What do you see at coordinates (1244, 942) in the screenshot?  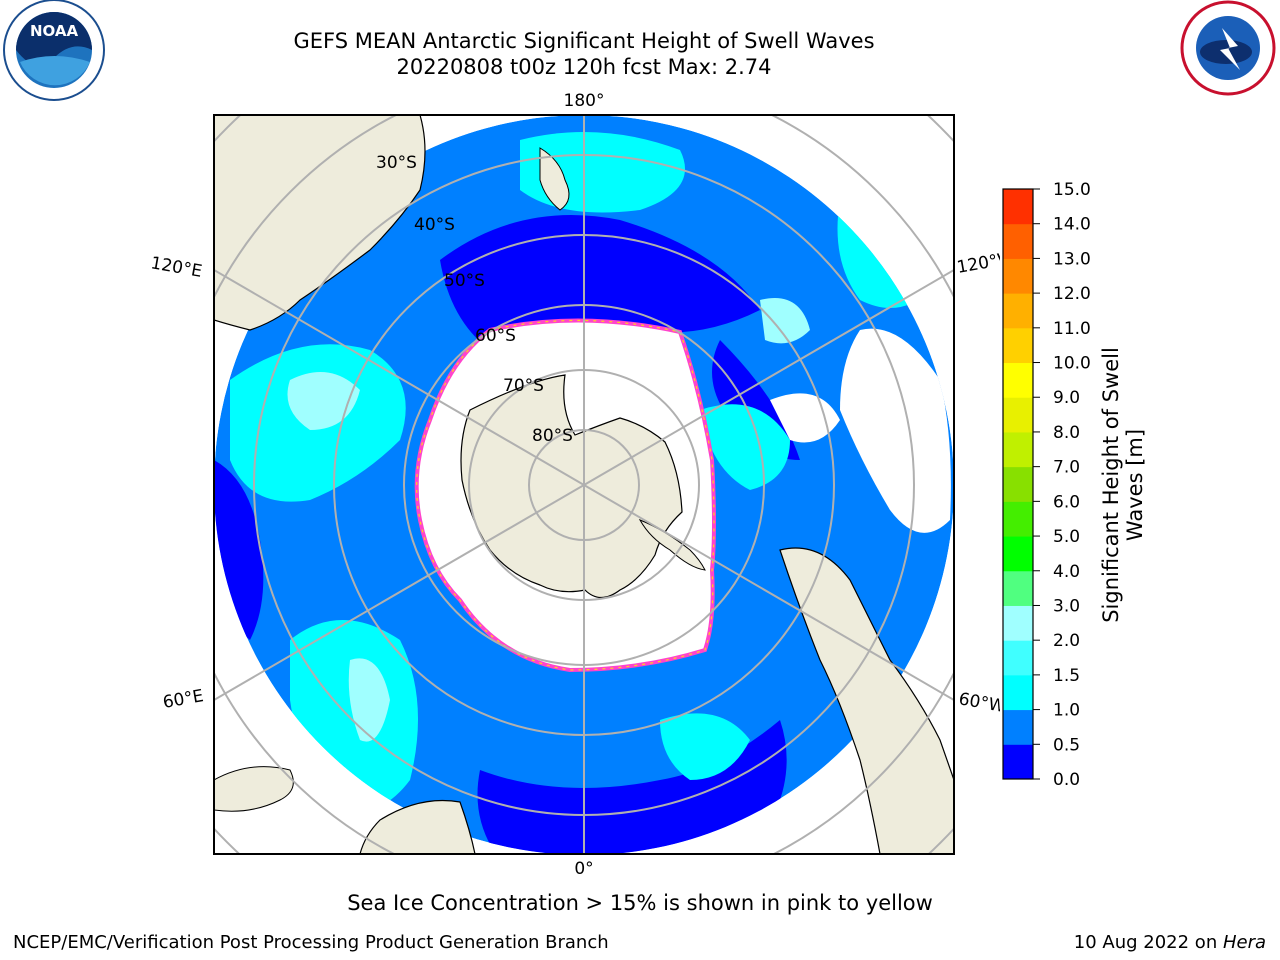 I see `footer-machine: Hera` at bounding box center [1244, 942].